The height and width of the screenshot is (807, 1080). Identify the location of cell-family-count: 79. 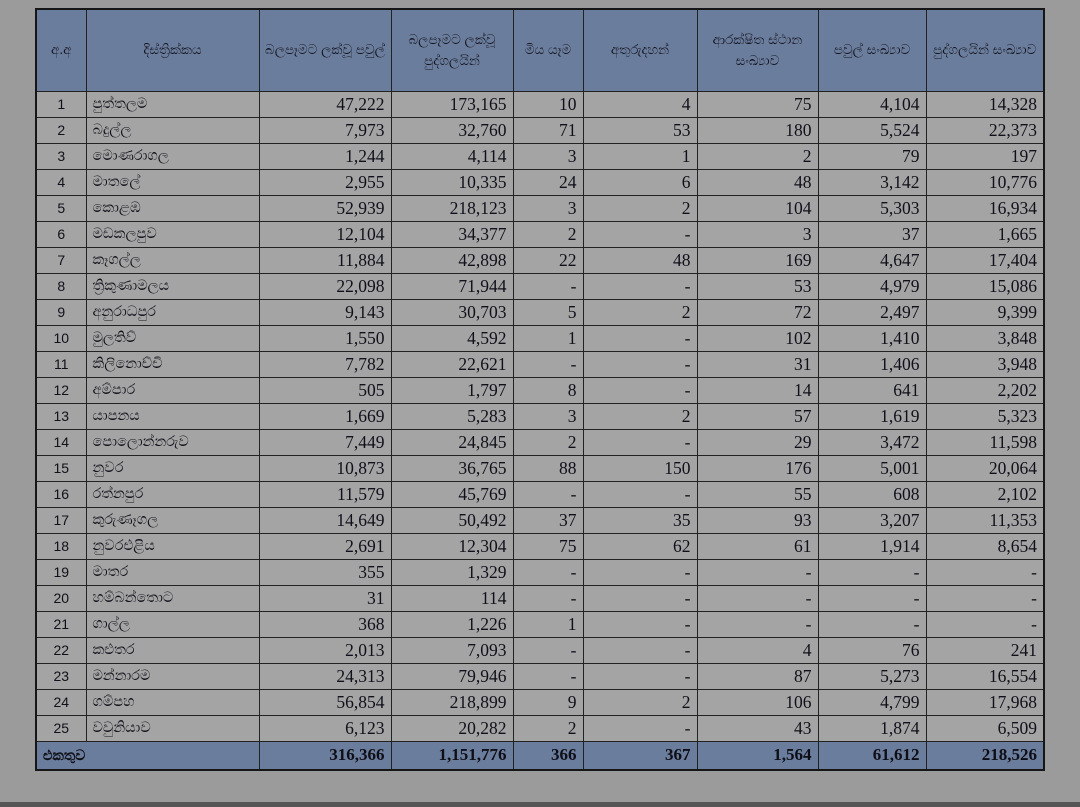
(872, 156).